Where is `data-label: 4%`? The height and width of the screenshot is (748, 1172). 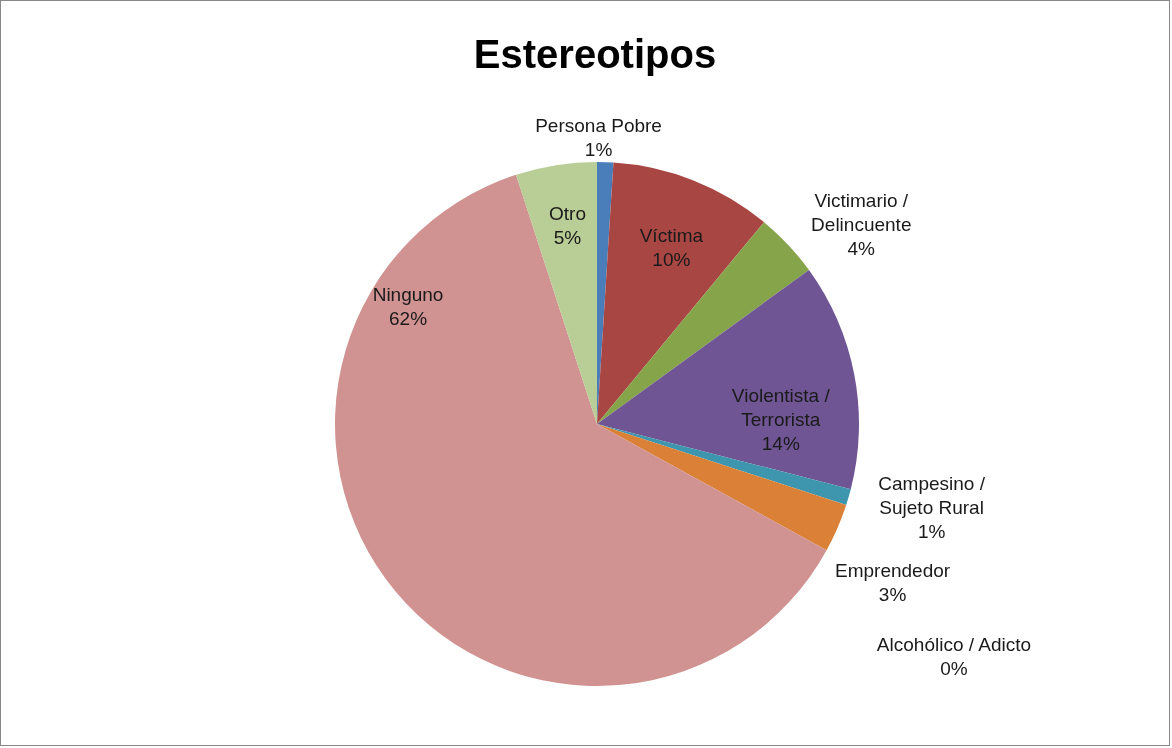
data-label: 4% is located at coordinates (861, 248).